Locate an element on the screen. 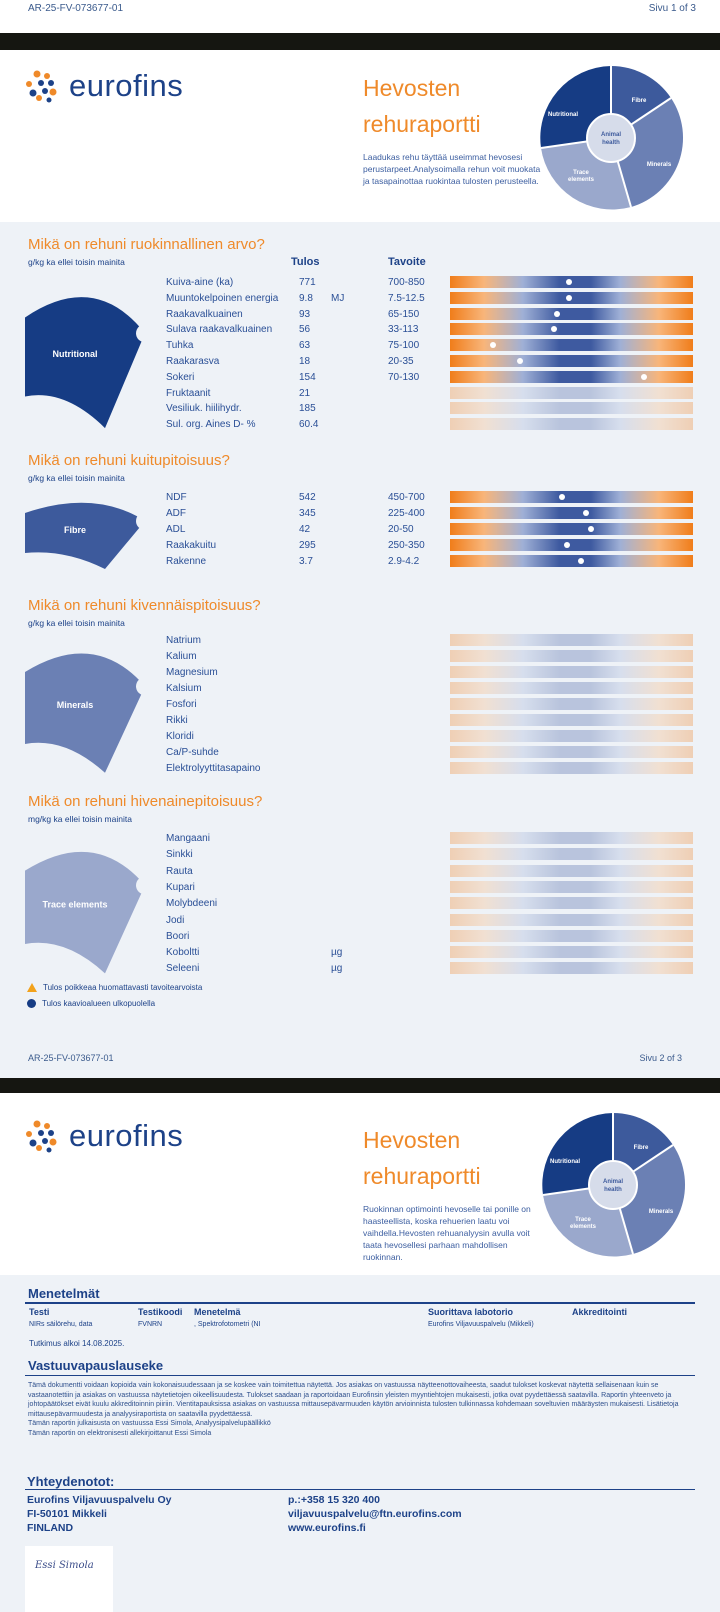  puzzle-label-minerals: Minerals is located at coordinates (661, 1212).